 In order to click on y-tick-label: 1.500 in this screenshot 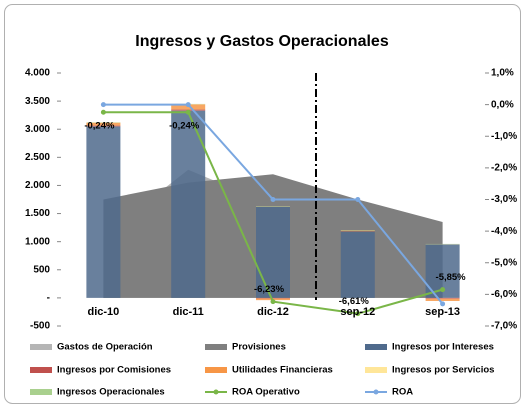, I will do `click(37, 213)`.